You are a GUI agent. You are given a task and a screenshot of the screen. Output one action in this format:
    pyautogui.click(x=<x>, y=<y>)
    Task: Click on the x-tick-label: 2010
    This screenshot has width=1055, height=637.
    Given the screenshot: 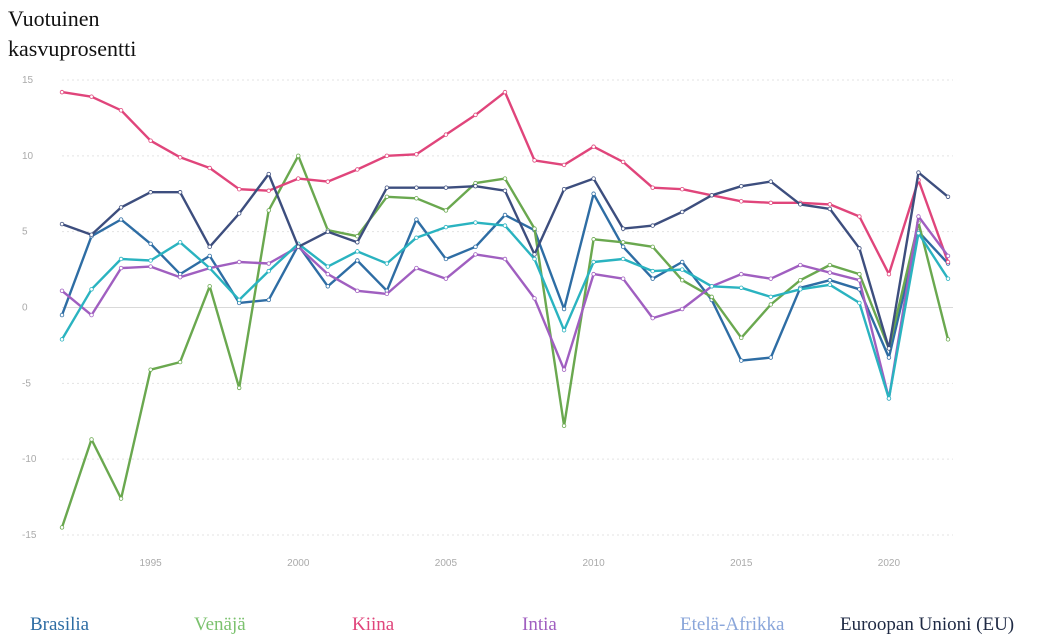 What is the action you would take?
    pyautogui.click(x=593, y=563)
    